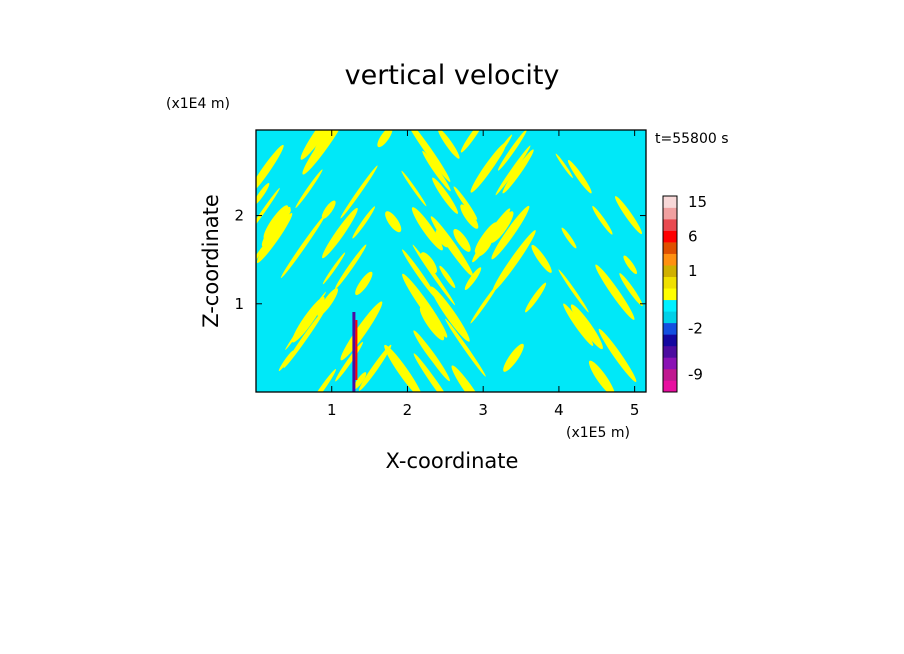 The height and width of the screenshot is (654, 904). What do you see at coordinates (697, 202) in the screenshot?
I see `colorbar-tick-label: 15` at bounding box center [697, 202].